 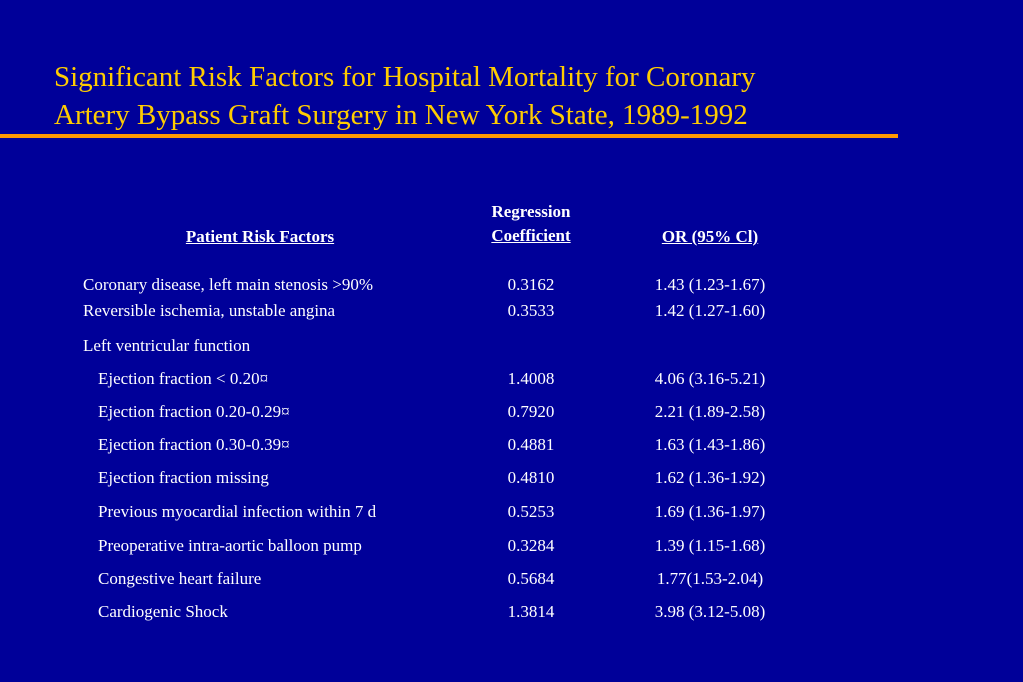 I want to click on risk-factor-cell: Left ventricular function, so click(x=167, y=345).